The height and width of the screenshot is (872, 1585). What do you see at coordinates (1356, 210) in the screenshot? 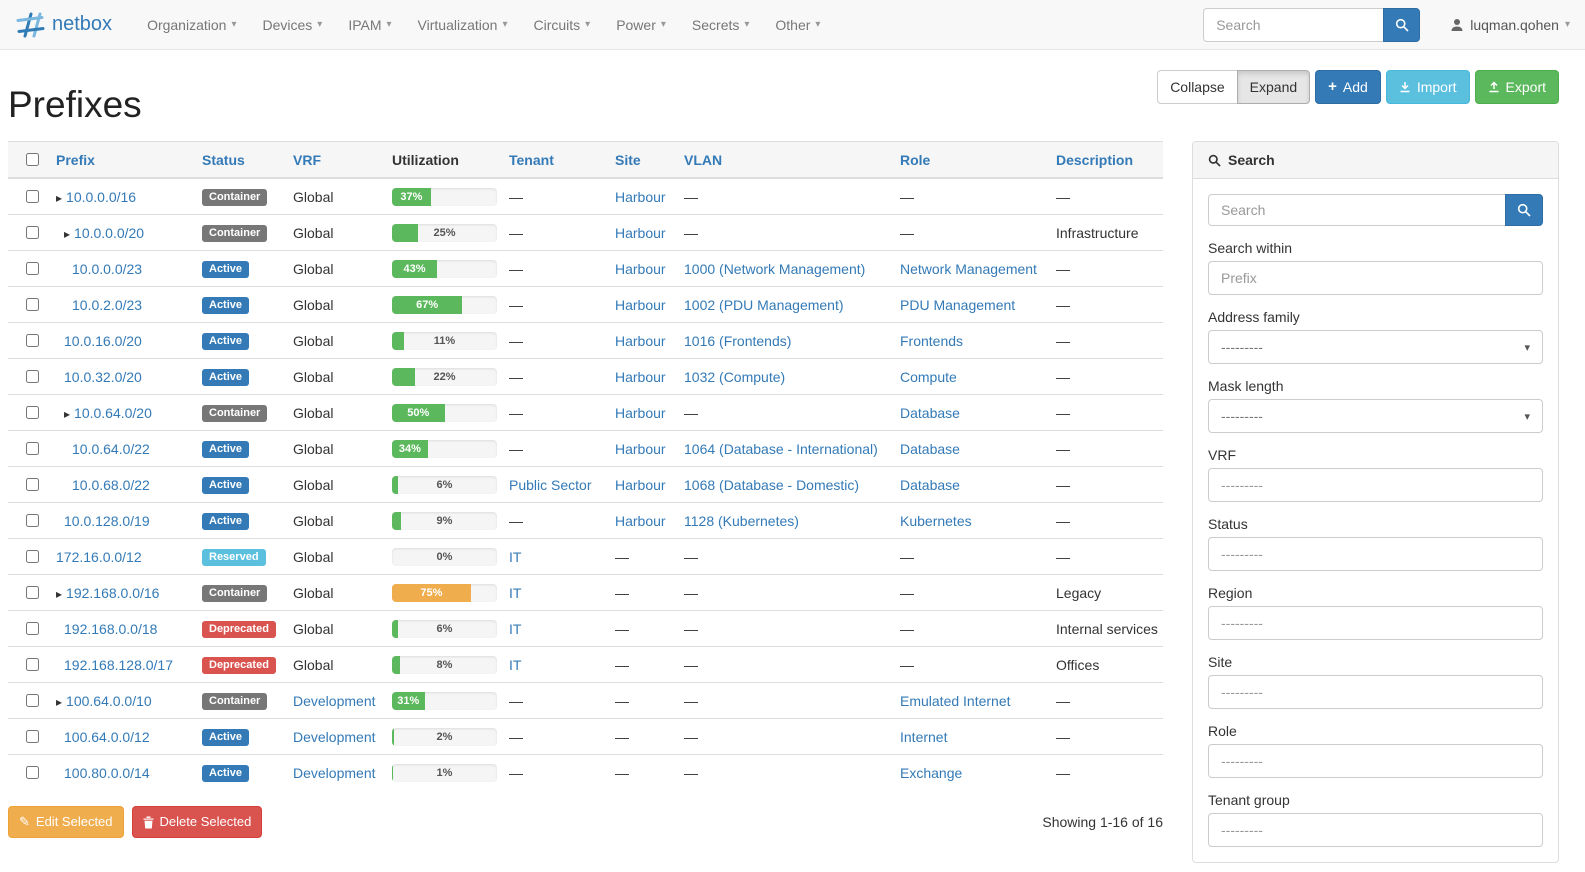
I see `filter-search-input` at bounding box center [1356, 210].